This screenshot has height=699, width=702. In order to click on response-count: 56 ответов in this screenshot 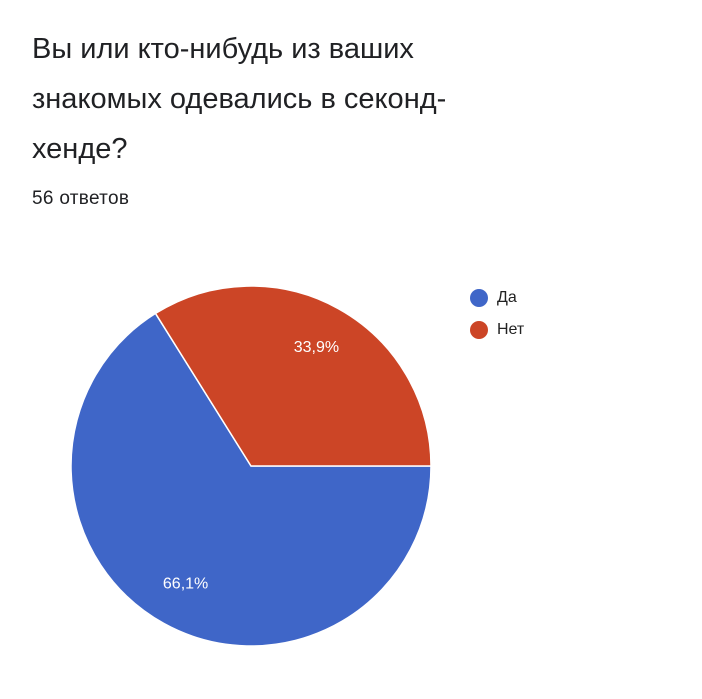, I will do `click(81, 198)`.